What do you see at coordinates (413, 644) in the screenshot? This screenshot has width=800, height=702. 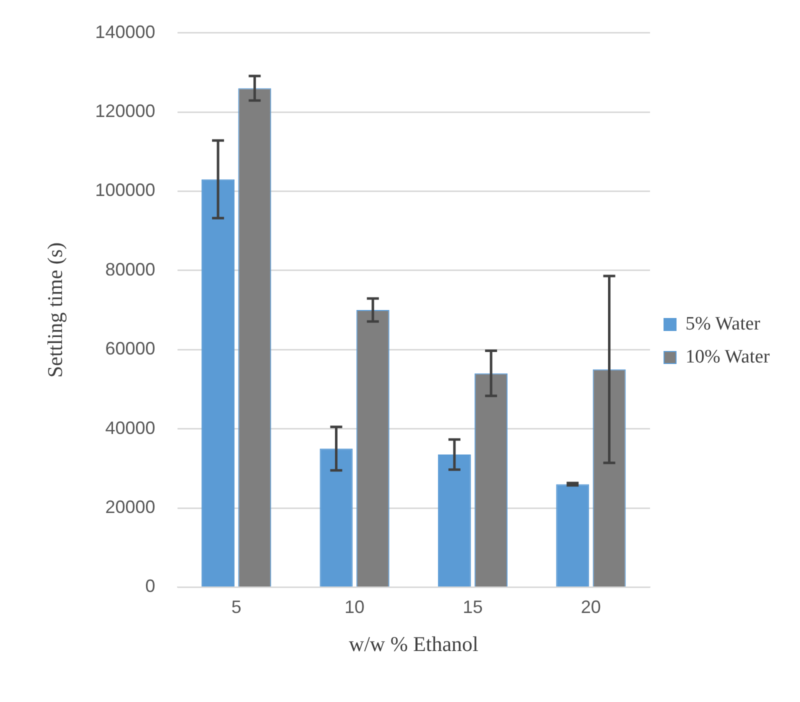 I see `x-axis-title: w/w % Ethanol` at bounding box center [413, 644].